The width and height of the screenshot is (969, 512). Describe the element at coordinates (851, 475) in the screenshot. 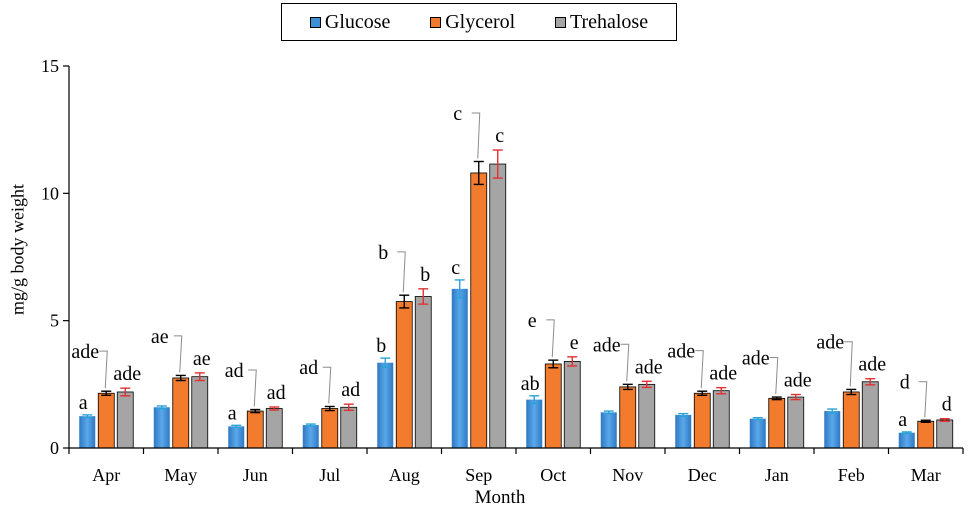

I see `x-tick-label-feb: Feb` at that location.